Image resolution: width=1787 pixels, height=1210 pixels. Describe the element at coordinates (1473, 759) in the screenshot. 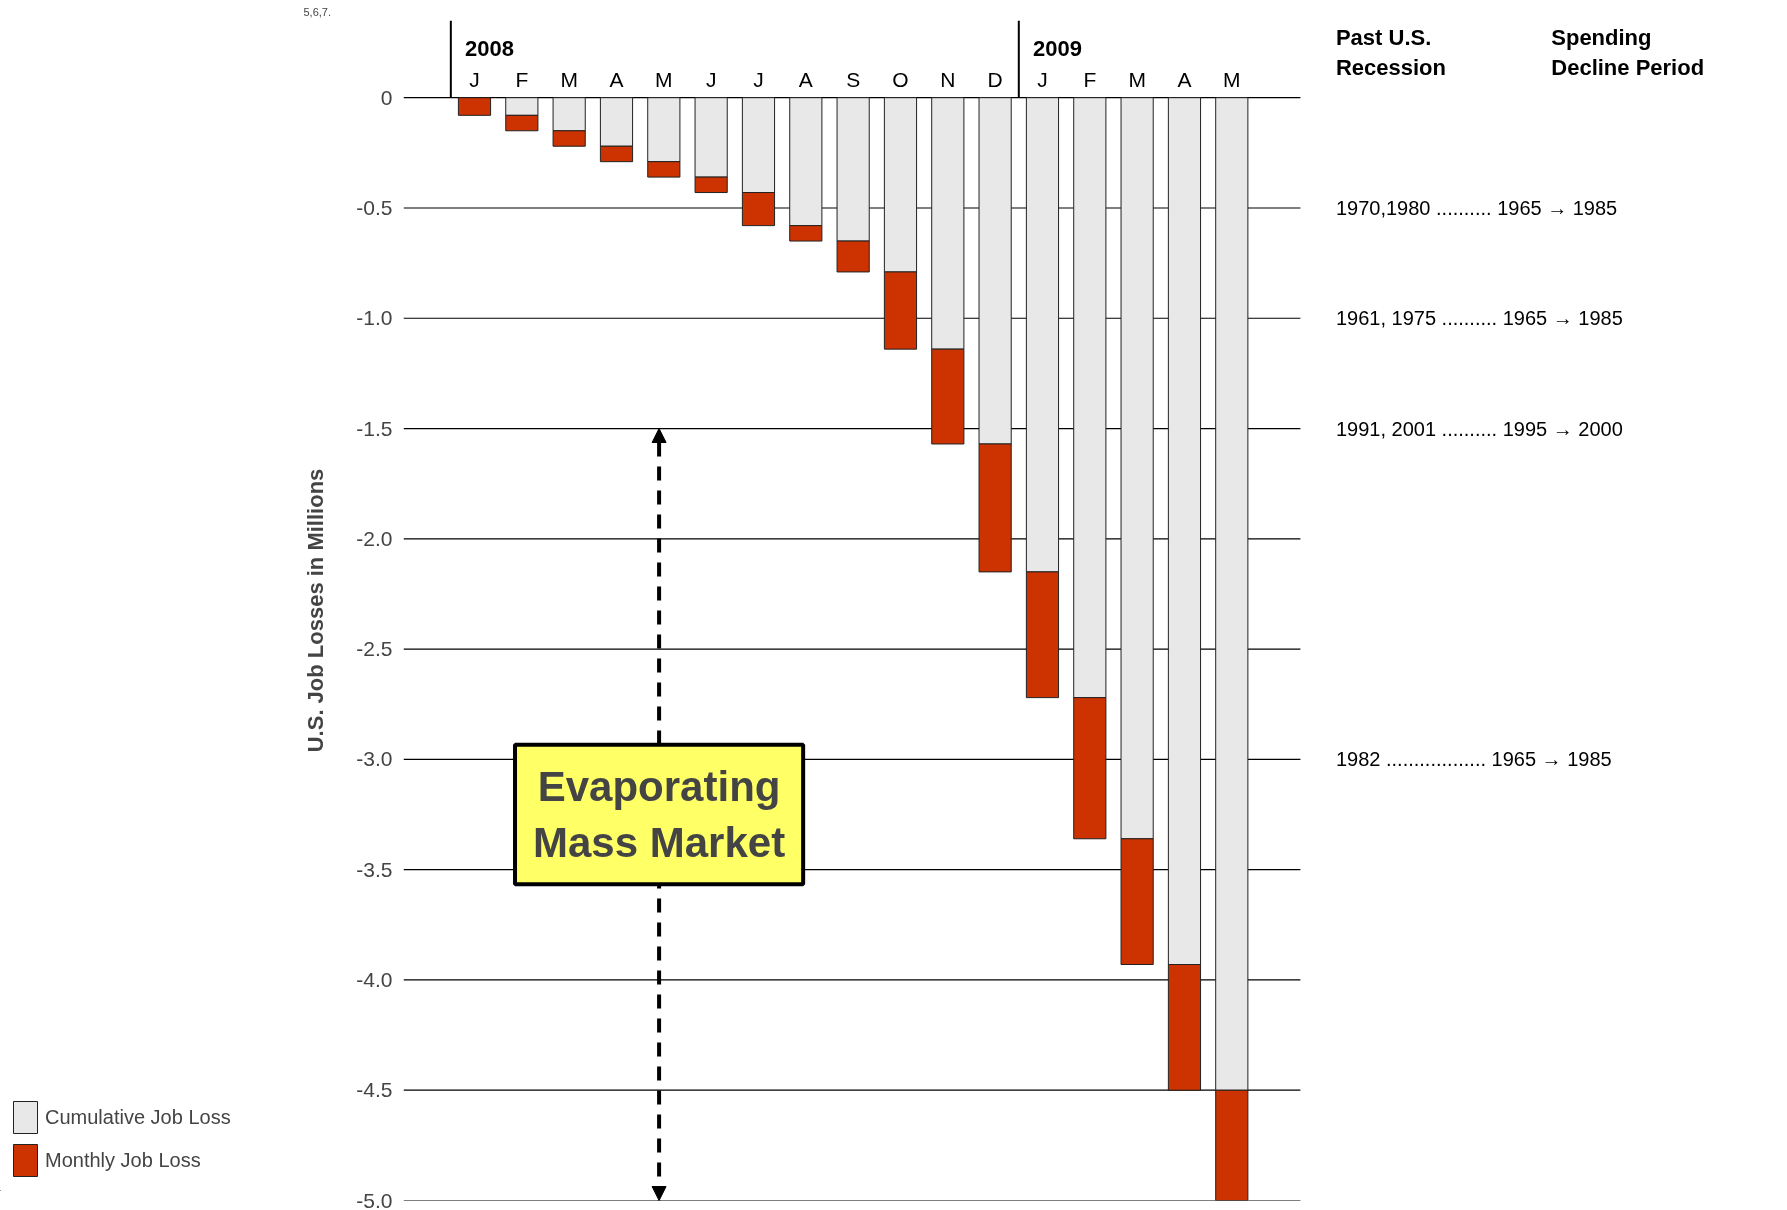

I see `text: 1982 .................. 1965 → 1985` at that location.